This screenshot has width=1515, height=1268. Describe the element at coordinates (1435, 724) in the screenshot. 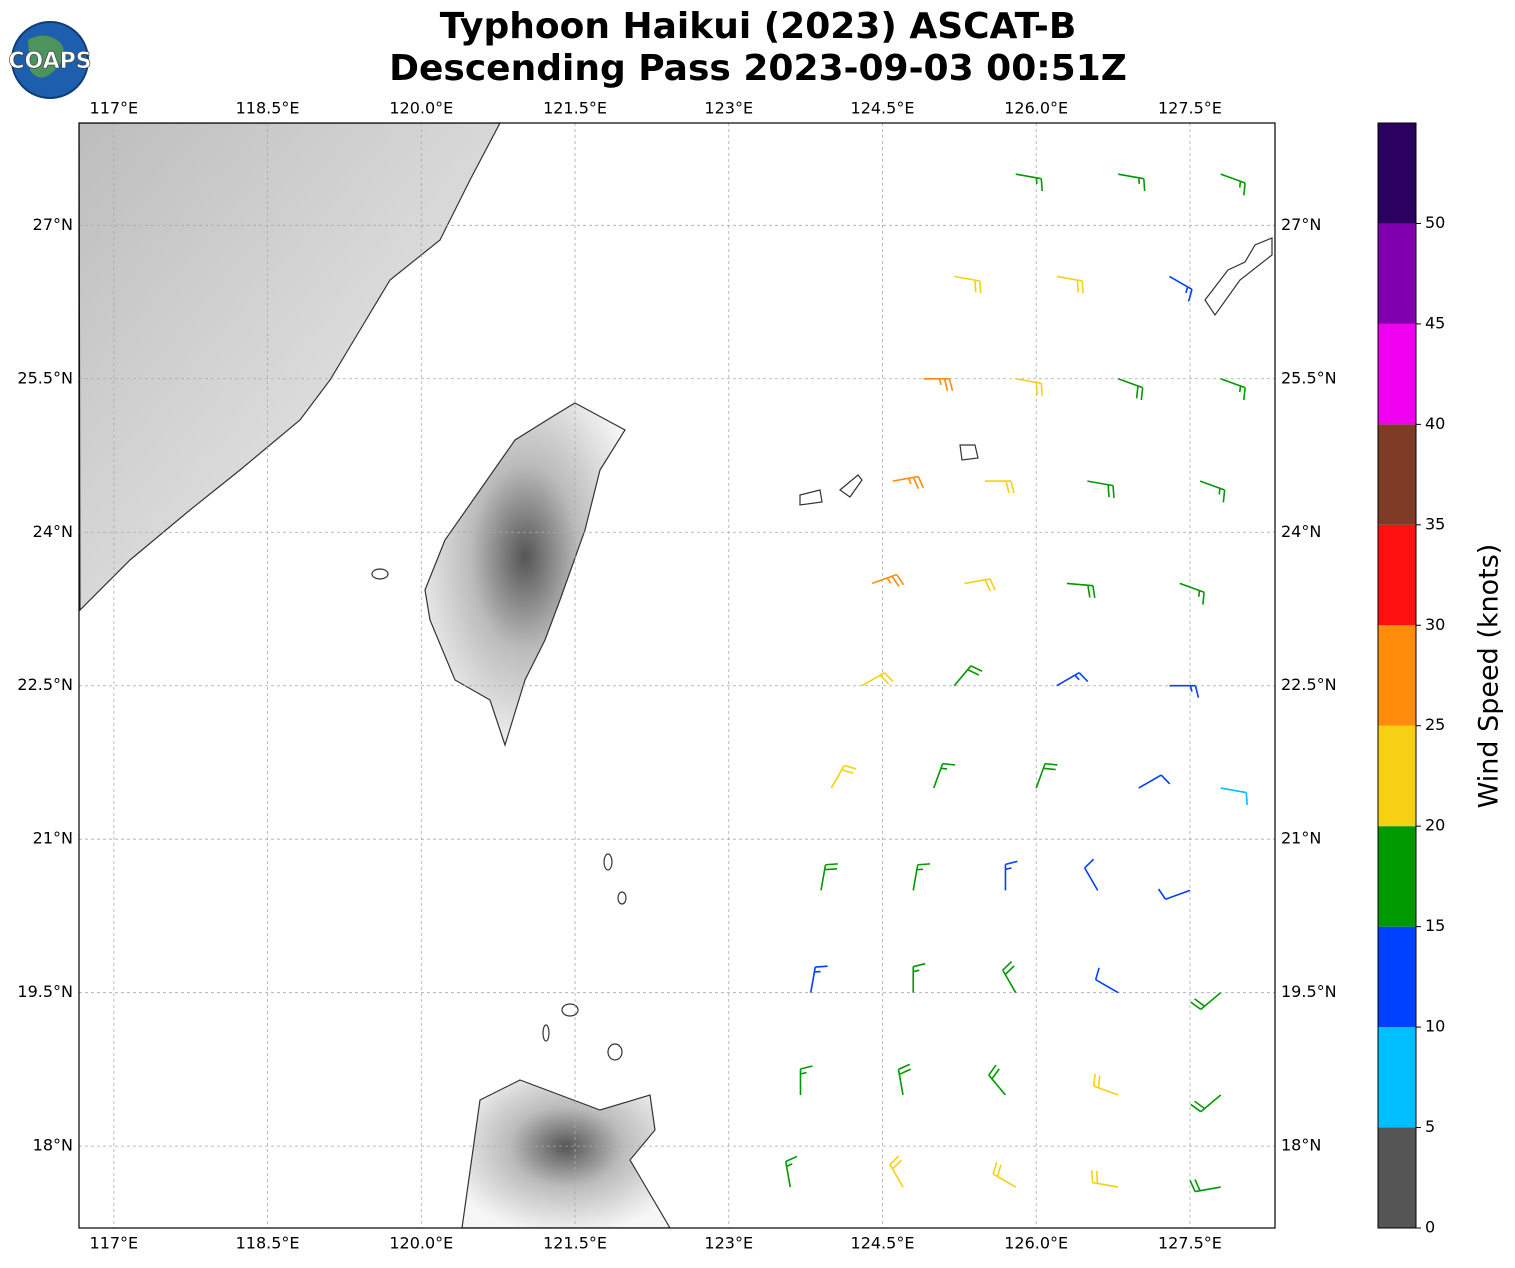

I see `colorbar-tick-label: 25` at that location.